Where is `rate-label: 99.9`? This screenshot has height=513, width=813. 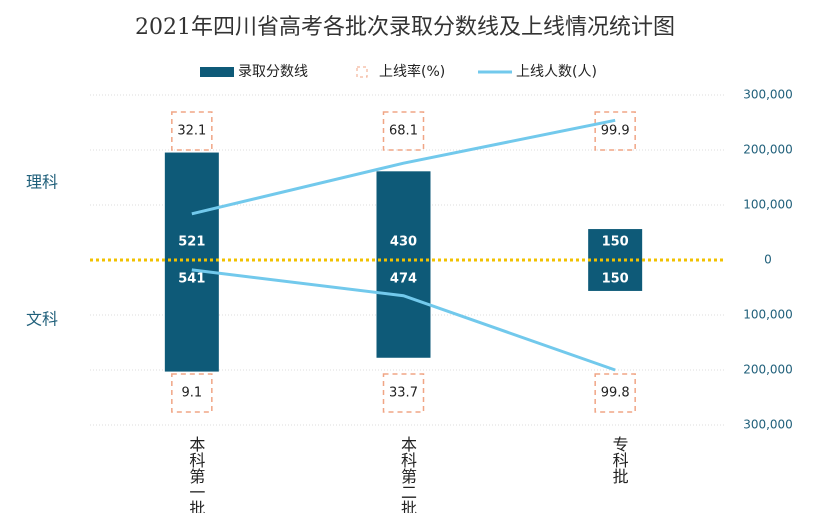
rate-label: 99.9 is located at coordinates (615, 131).